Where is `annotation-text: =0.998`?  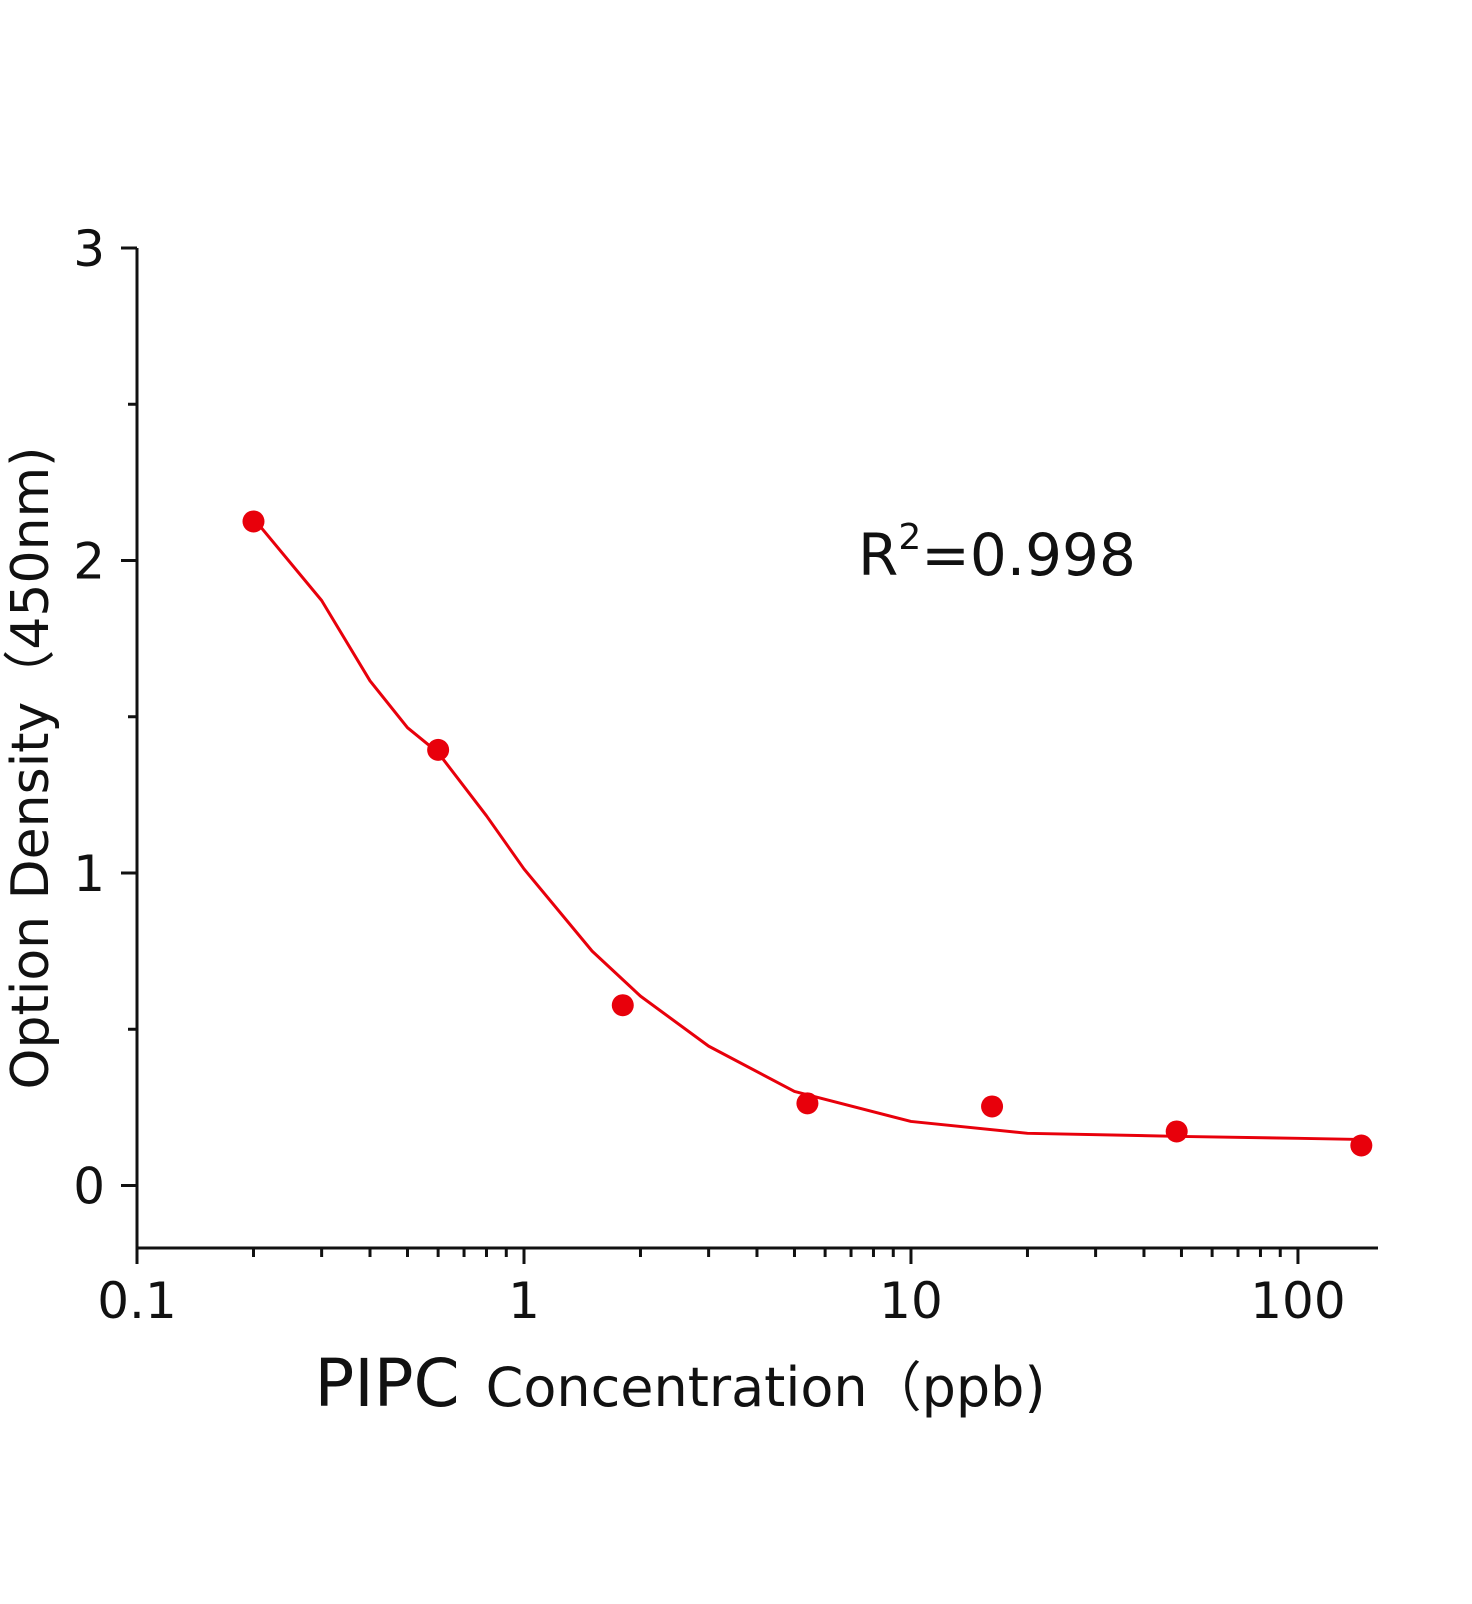
annotation-text: =0.998 is located at coordinates (1028, 555).